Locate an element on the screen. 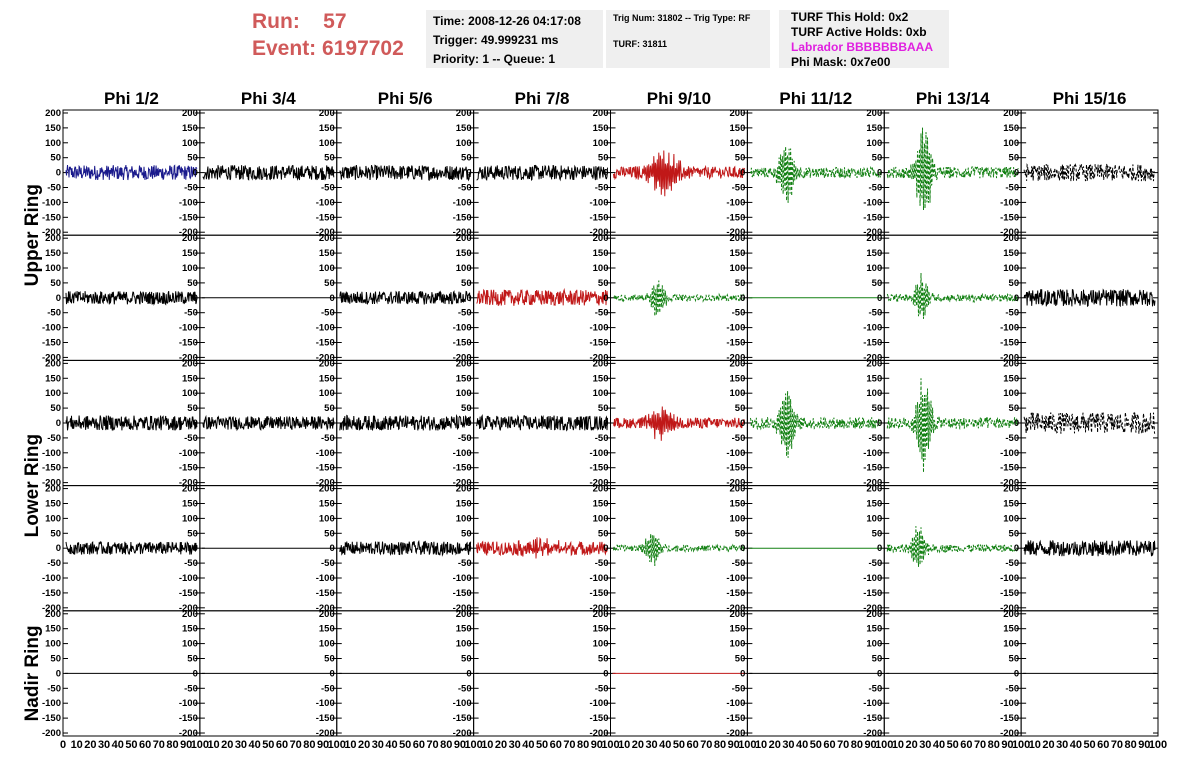 The height and width of the screenshot is (772, 1196). x-tick-label: 40 is located at coordinates (528, 745).